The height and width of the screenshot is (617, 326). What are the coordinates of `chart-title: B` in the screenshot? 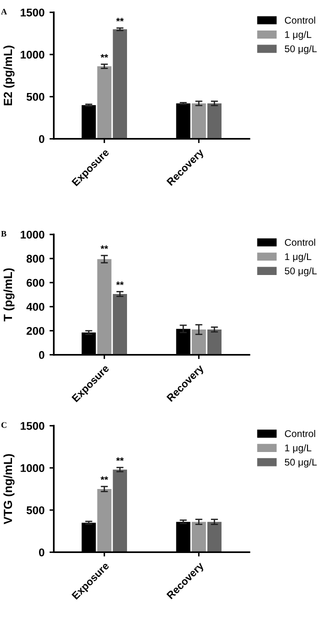 It's located at (3, 233).